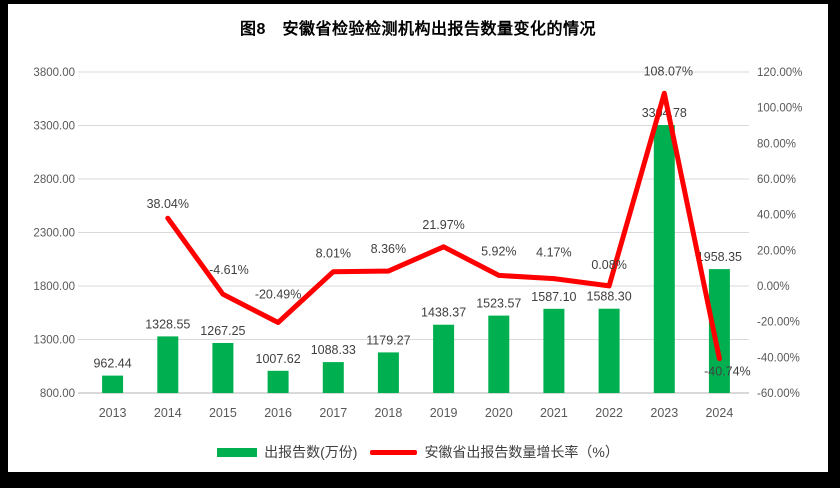  What do you see at coordinates (554, 413) in the screenshot?
I see `x-axis-label: 2021` at bounding box center [554, 413].